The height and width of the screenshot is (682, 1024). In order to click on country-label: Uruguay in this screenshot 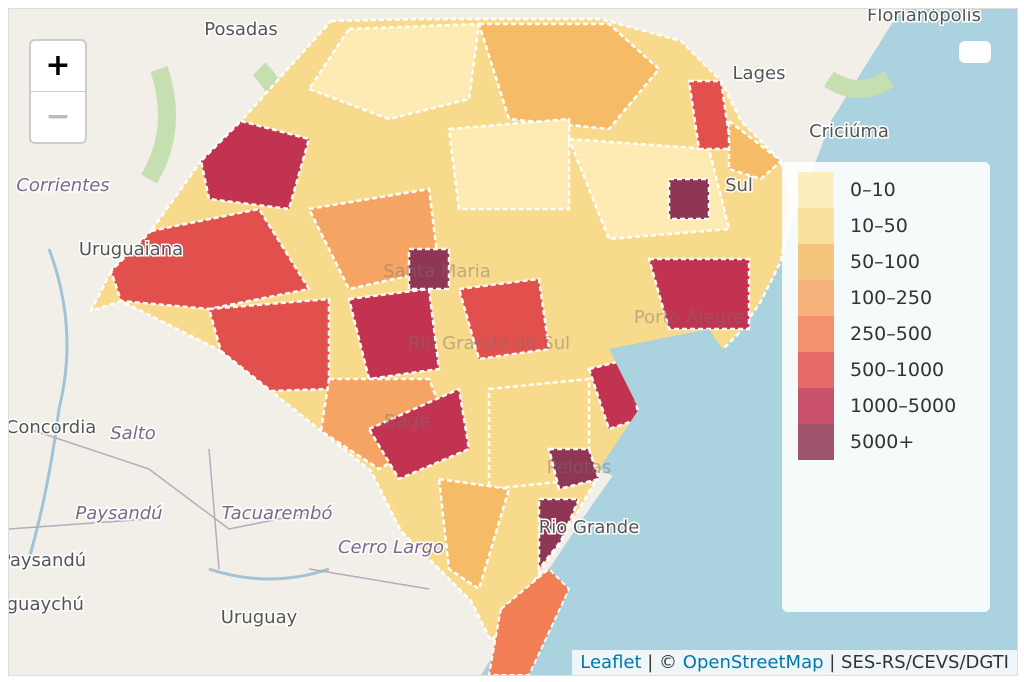, I will do `click(259, 617)`.